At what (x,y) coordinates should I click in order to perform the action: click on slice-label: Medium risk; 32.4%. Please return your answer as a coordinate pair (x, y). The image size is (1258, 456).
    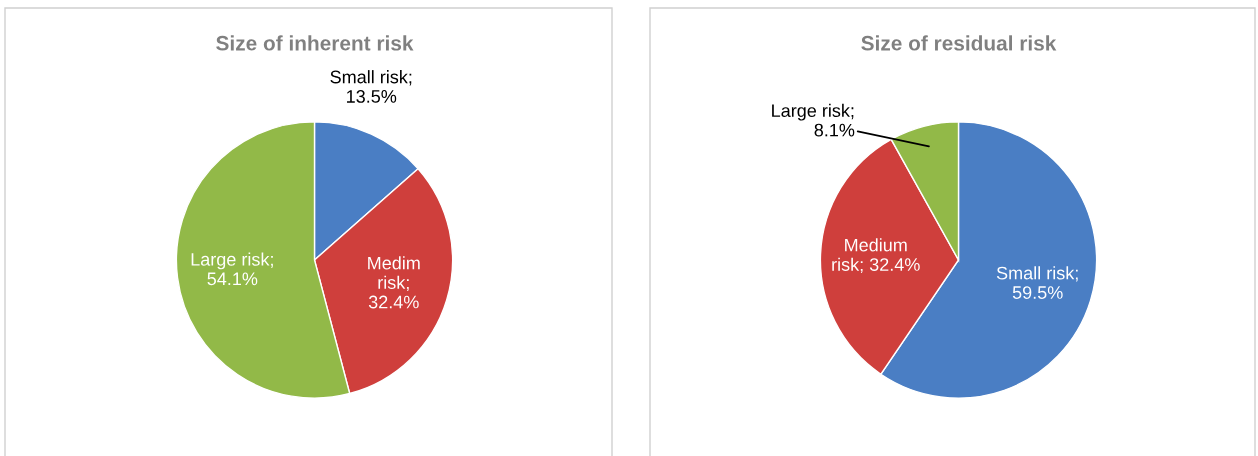
    Looking at the image, I should click on (876, 256).